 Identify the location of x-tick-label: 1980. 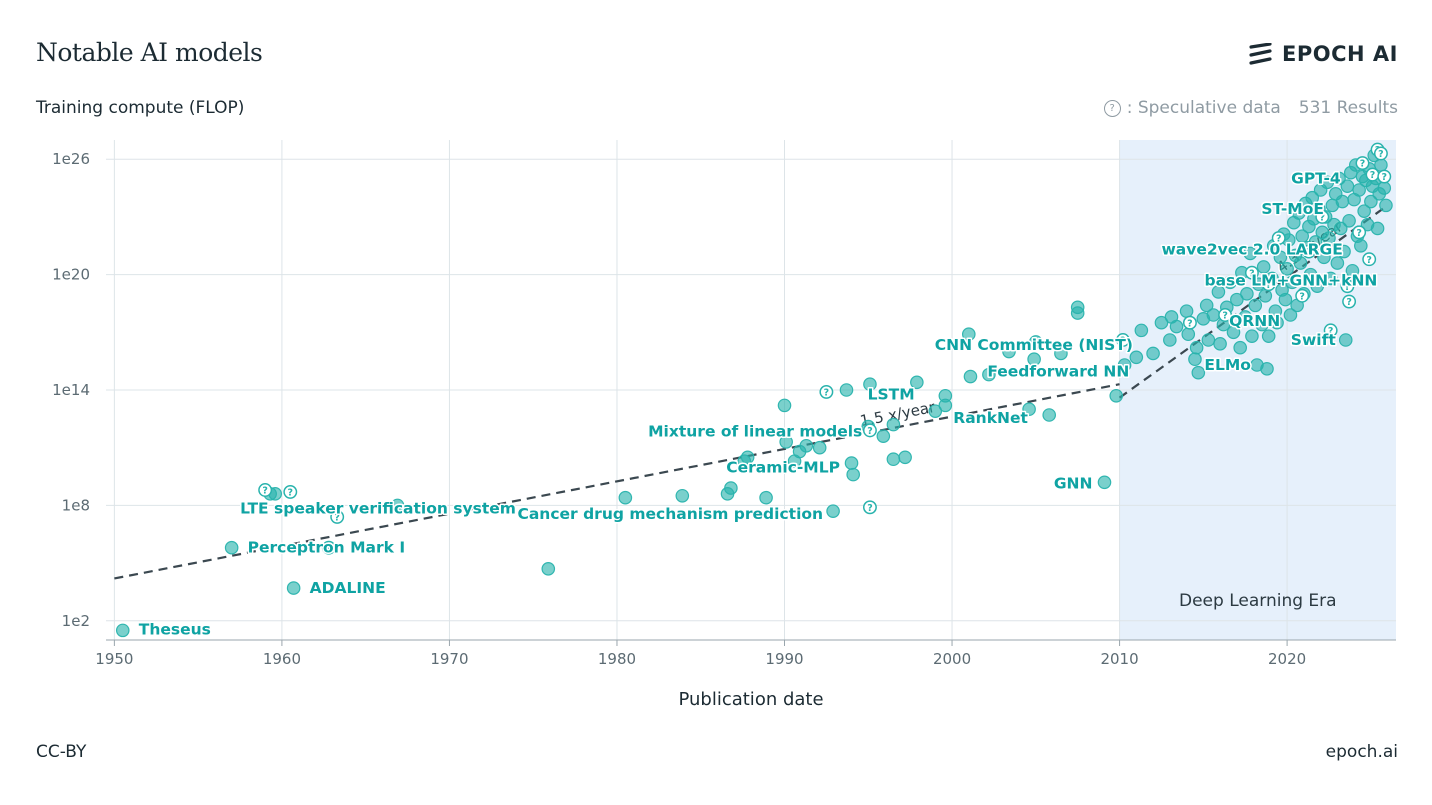
(617, 659).